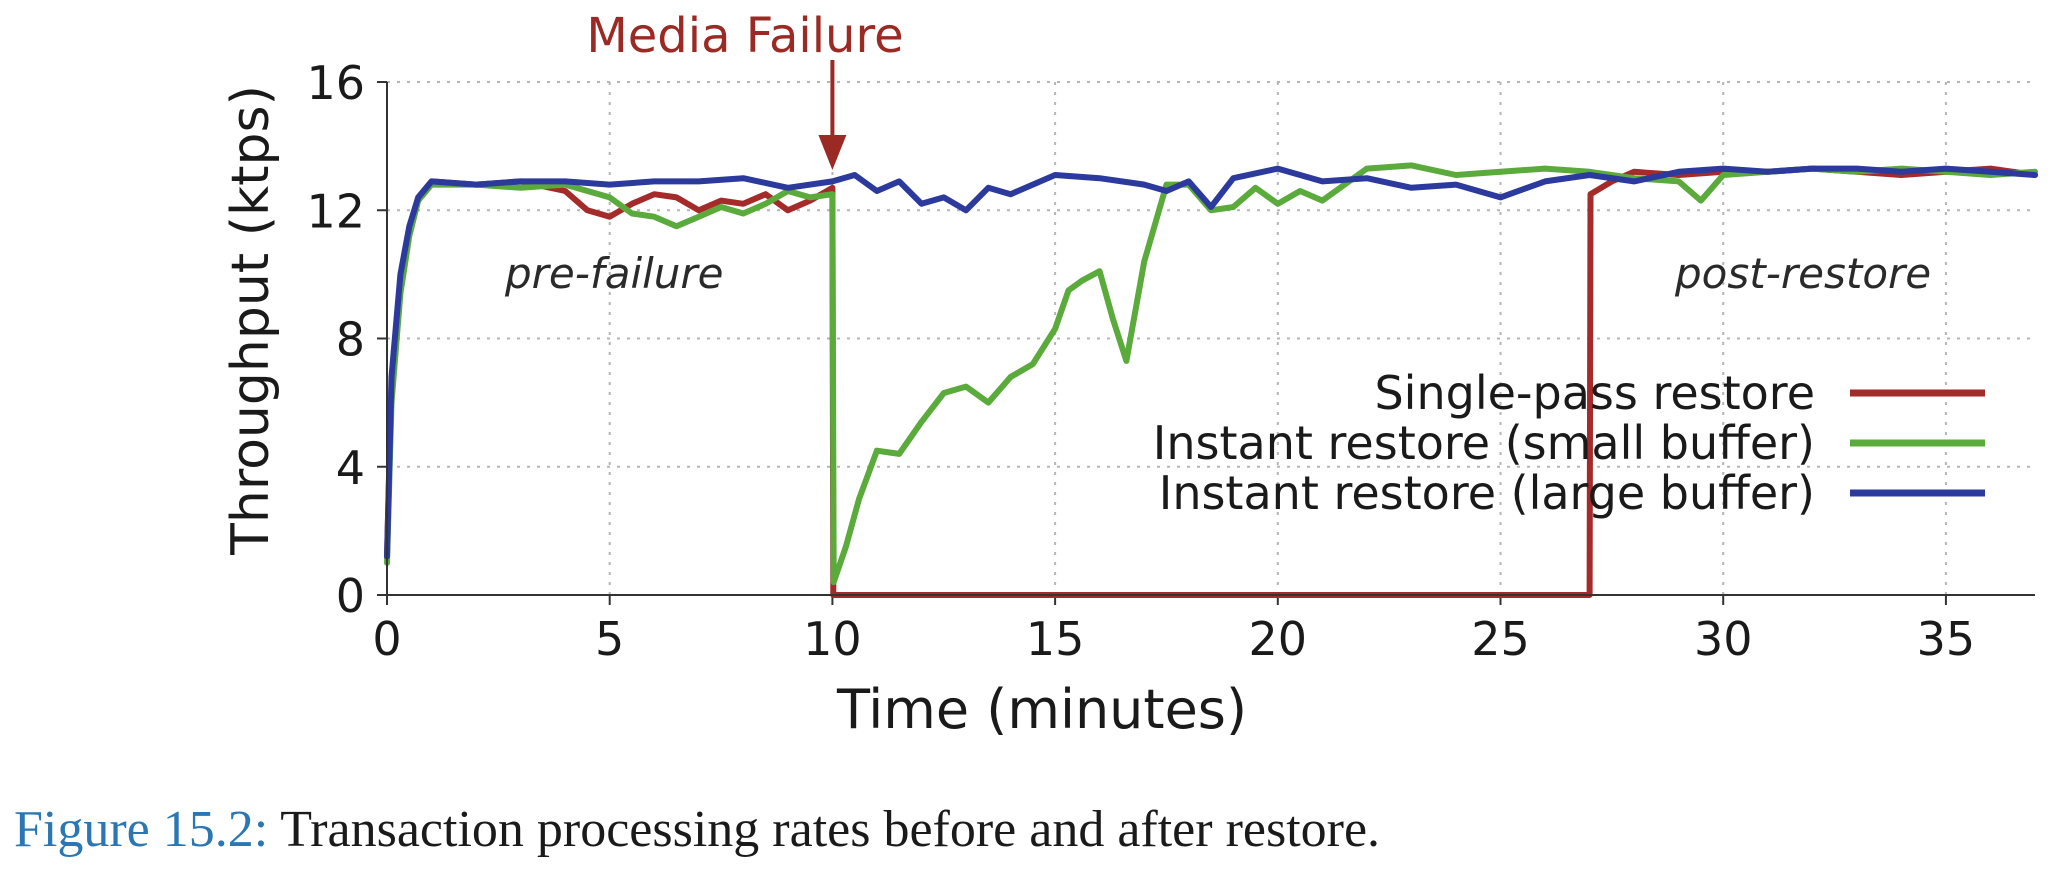 The image size is (2053, 878). What do you see at coordinates (832, 639) in the screenshot?
I see `x-tick-label: 10` at bounding box center [832, 639].